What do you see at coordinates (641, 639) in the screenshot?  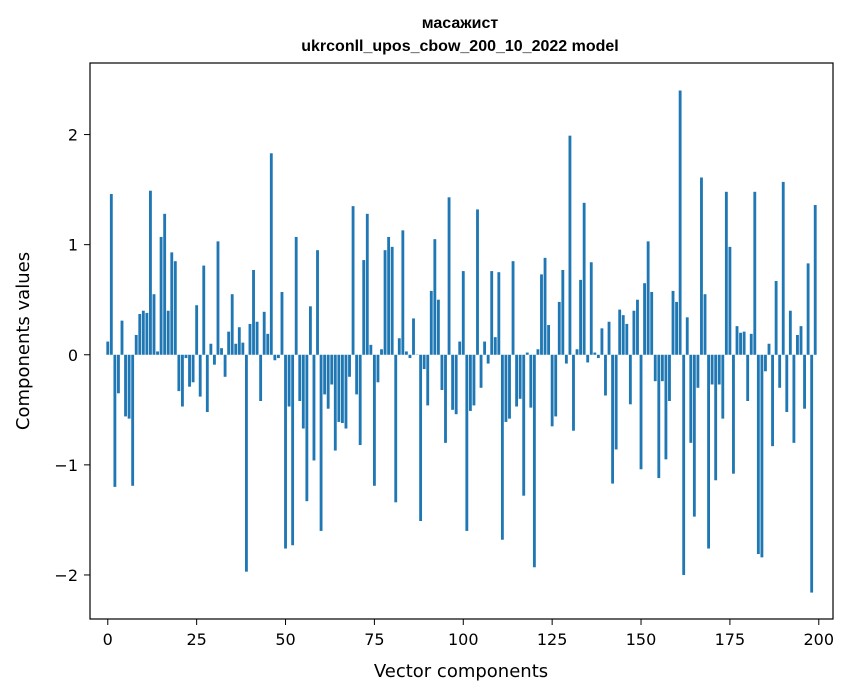 I see `x-tick-label: 150` at bounding box center [641, 639].